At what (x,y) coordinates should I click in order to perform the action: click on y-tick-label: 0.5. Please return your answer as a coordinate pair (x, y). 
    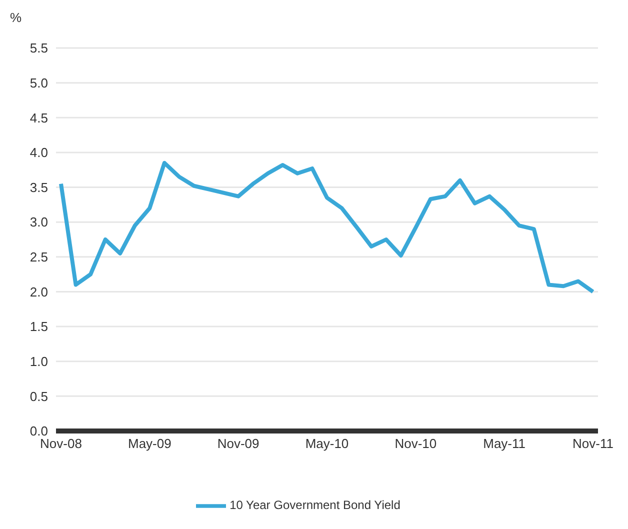
    Looking at the image, I should click on (39, 396).